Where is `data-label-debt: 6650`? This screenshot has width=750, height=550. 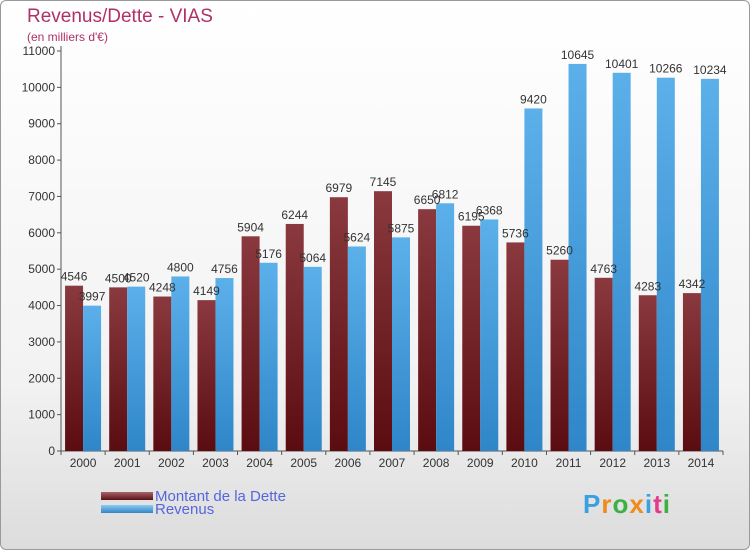
data-label-debt: 6650 is located at coordinates (427, 200).